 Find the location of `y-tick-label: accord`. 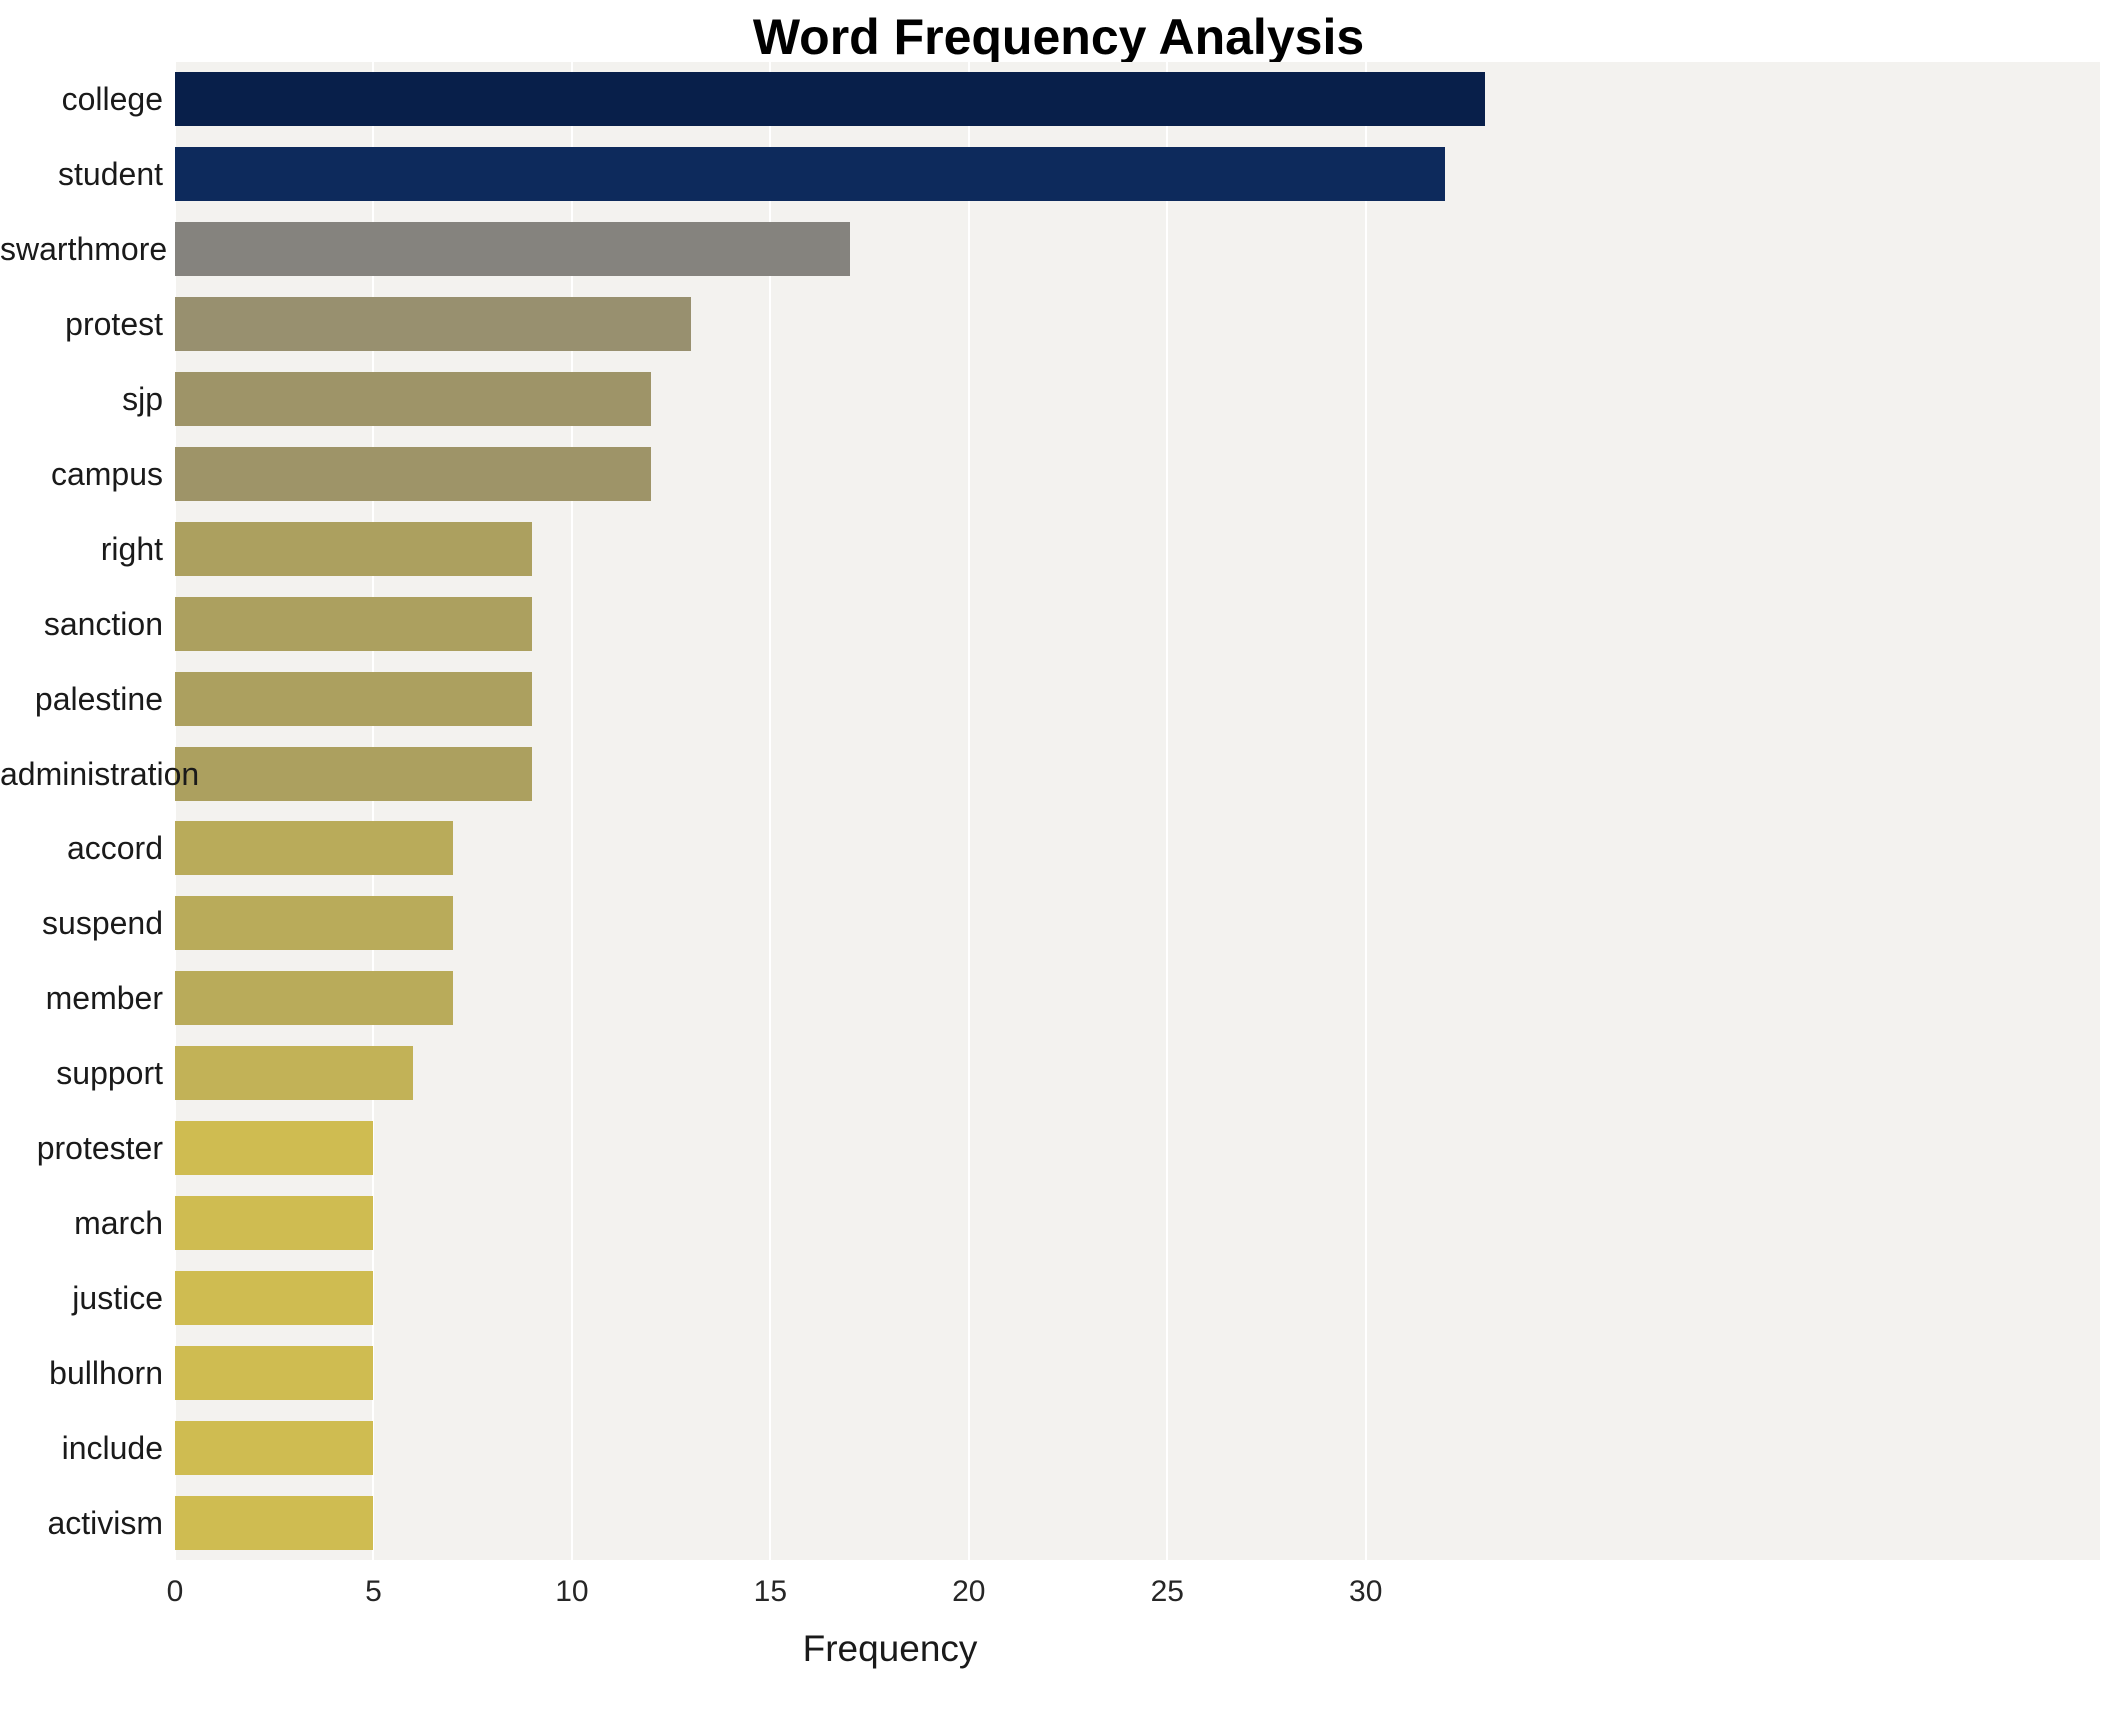

y-tick-label: accord is located at coordinates (114, 848).